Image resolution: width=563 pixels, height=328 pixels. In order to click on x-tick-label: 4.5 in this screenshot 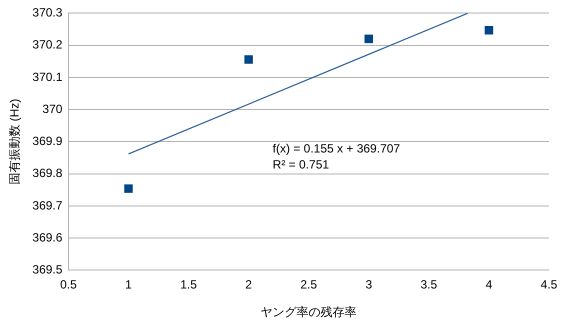, I will do `click(549, 285)`.